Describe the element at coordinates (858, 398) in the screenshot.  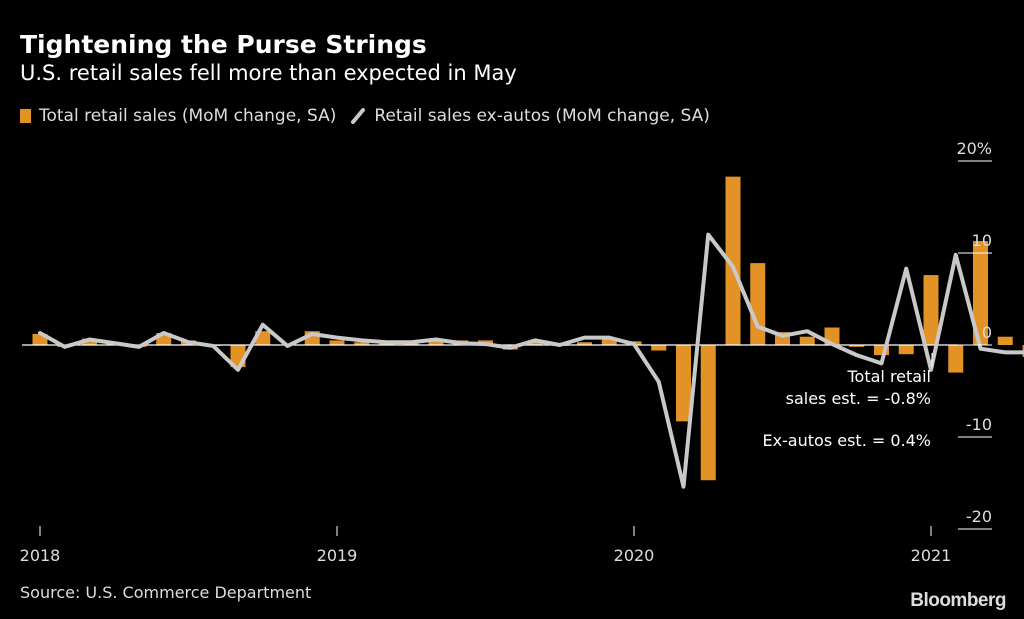
I see `annotation-total-line2: sales est. = -0.8%` at that location.